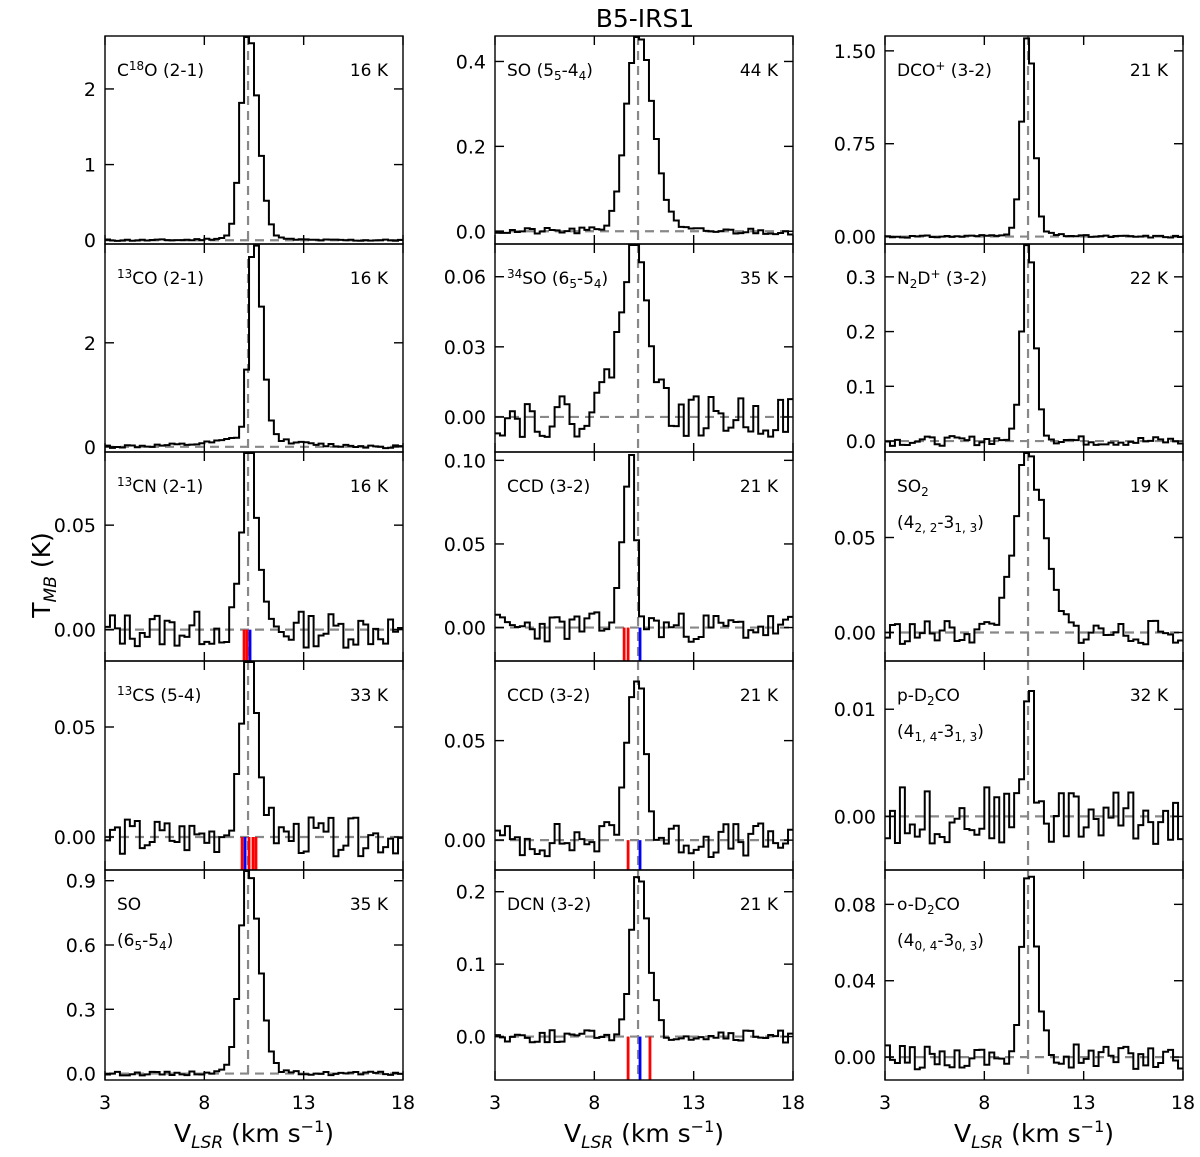 The height and width of the screenshot is (1157, 1200). I want to click on molecule-label-part-3: 4, so click(583, 76).